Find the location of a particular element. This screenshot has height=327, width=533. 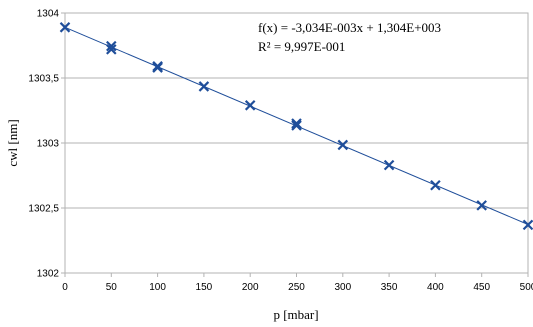

y-tick-label: 1303 is located at coordinates (48, 144).